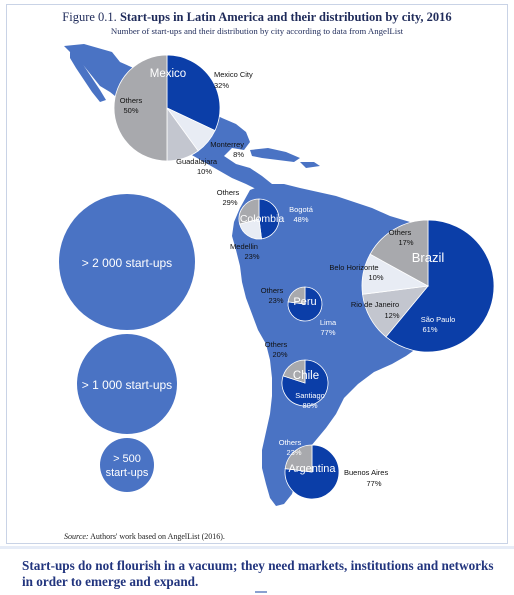 This screenshot has height=595, width=514. I want to click on baja-land, so click(88, 77).